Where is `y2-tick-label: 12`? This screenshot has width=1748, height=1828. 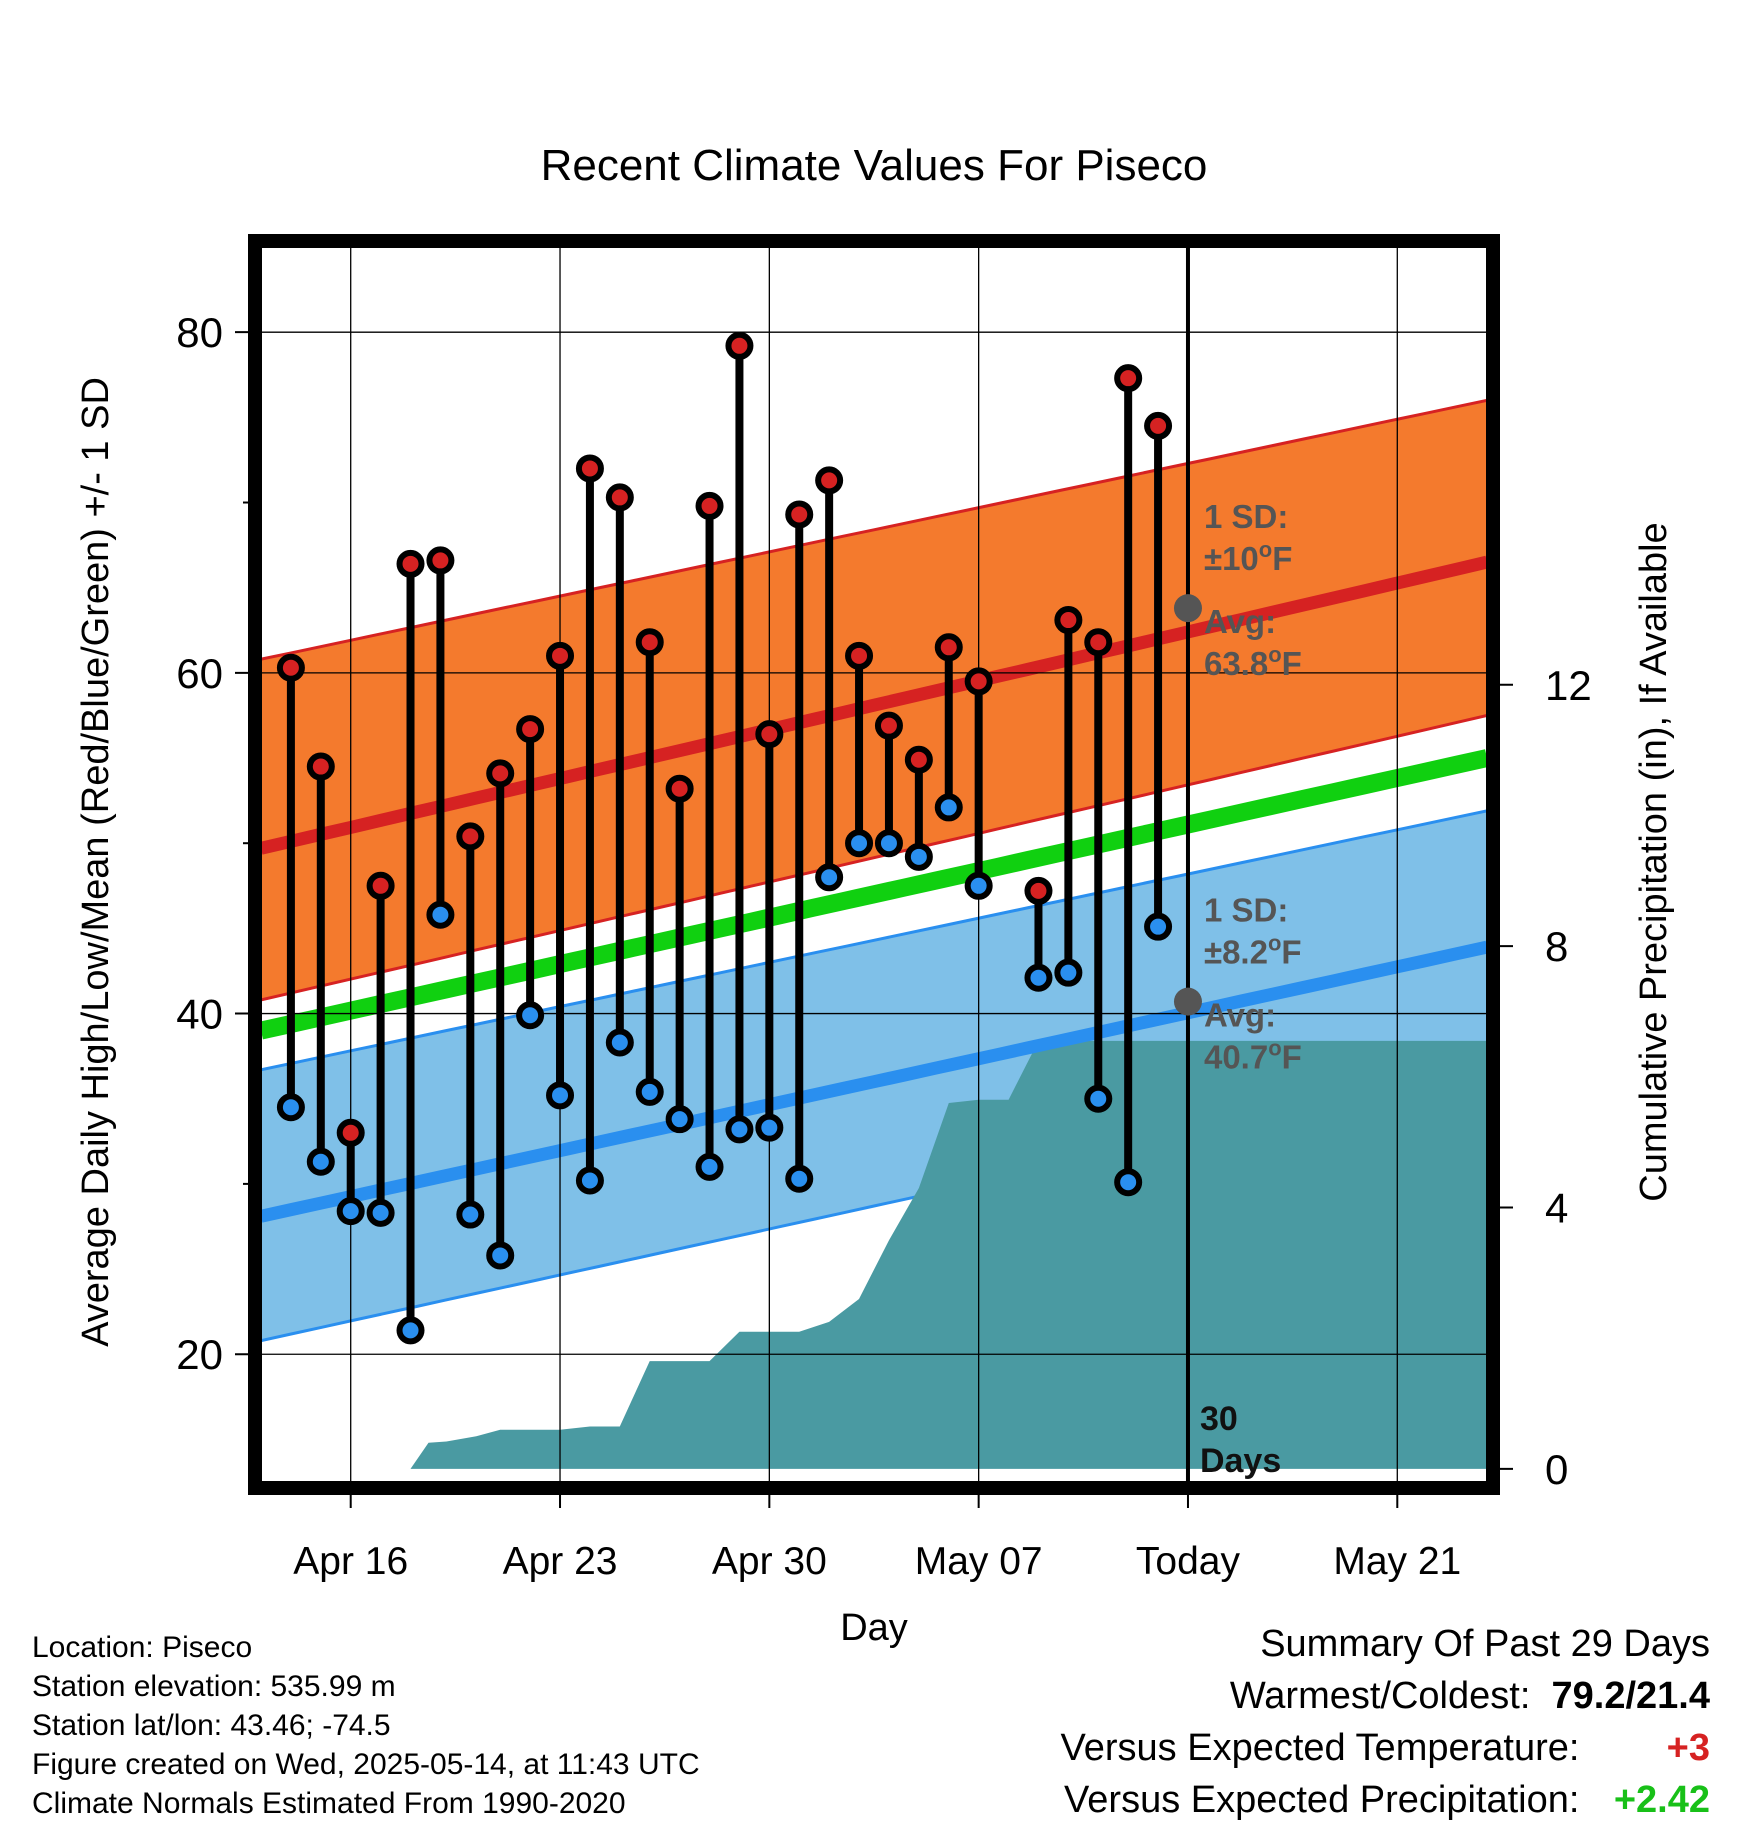 y2-tick-label: 12 is located at coordinates (1568, 685).